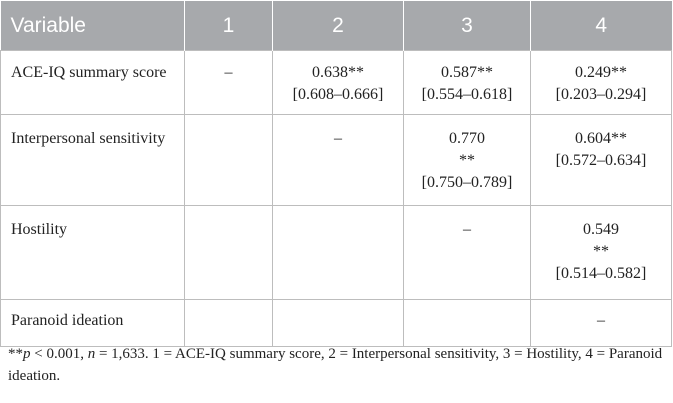  I want to click on header-col-4: 4, so click(601, 25).